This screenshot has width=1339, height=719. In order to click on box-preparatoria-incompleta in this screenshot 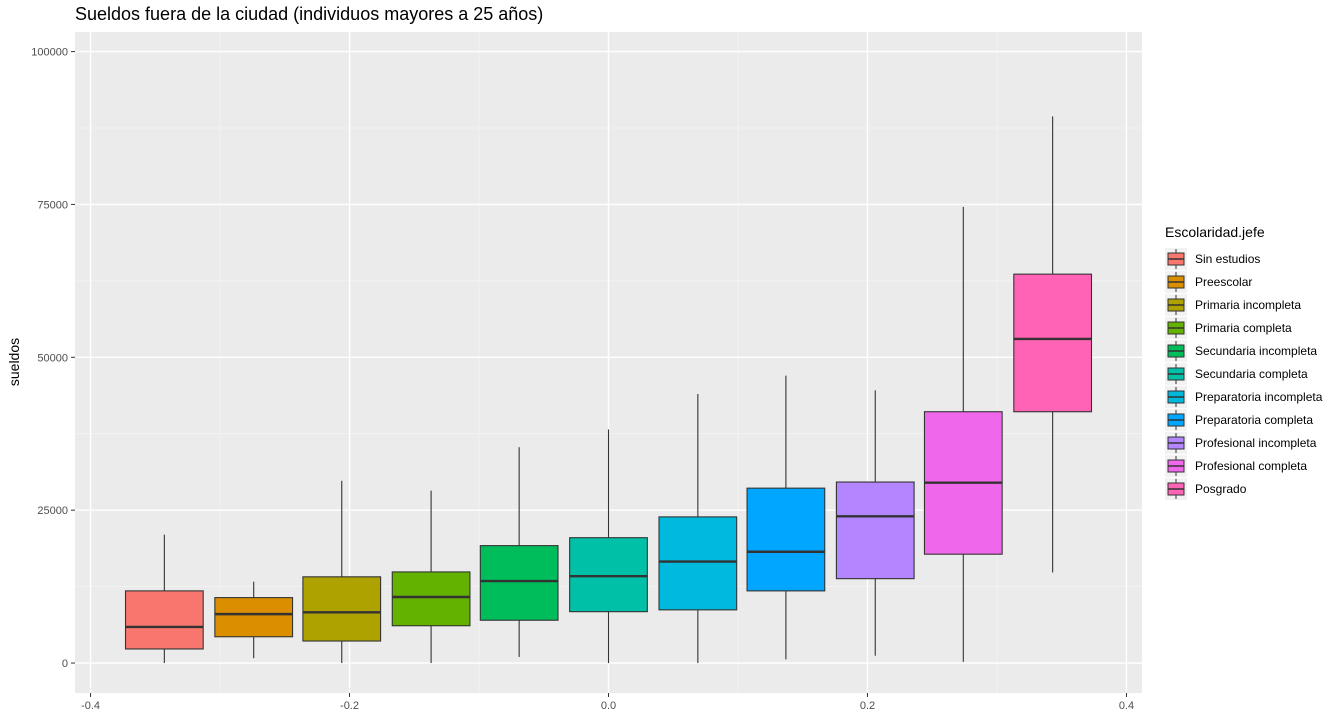, I will do `click(698, 528)`.